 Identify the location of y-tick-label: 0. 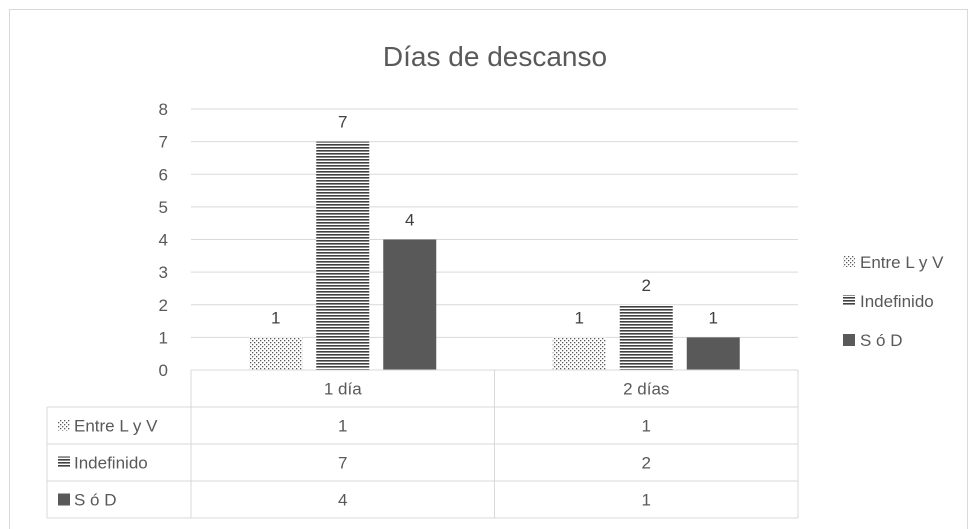
(163, 370).